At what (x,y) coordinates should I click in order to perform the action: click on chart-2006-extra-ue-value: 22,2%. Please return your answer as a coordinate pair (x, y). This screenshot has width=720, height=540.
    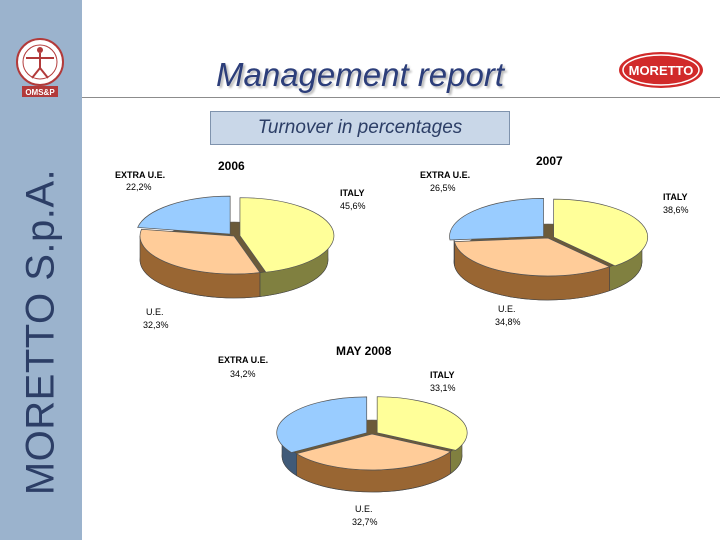
    Looking at the image, I should click on (139, 187).